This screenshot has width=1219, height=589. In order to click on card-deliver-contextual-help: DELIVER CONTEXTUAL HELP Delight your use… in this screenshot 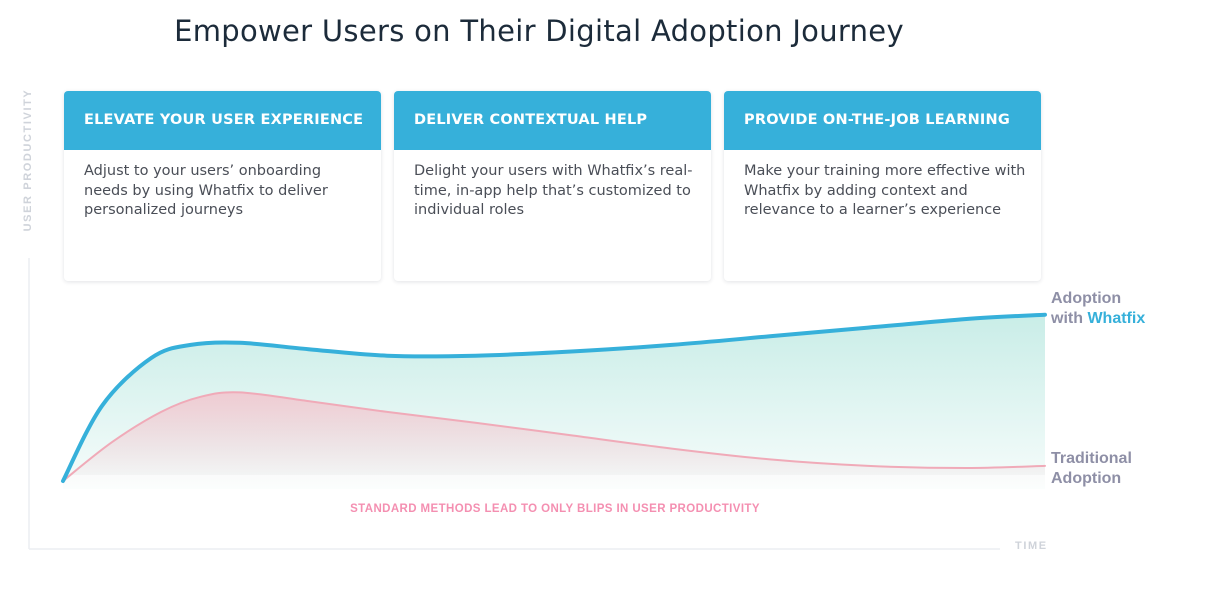, I will do `click(552, 186)`.